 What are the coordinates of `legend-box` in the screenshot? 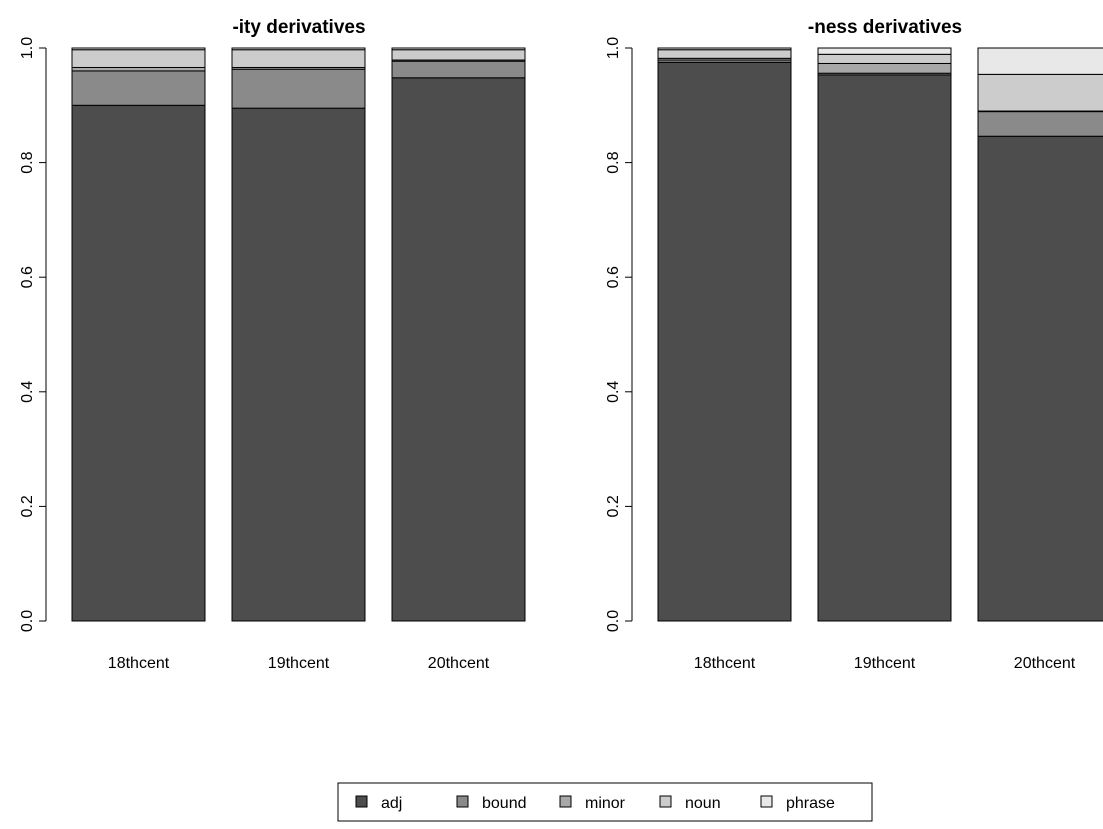 It's located at (605, 802).